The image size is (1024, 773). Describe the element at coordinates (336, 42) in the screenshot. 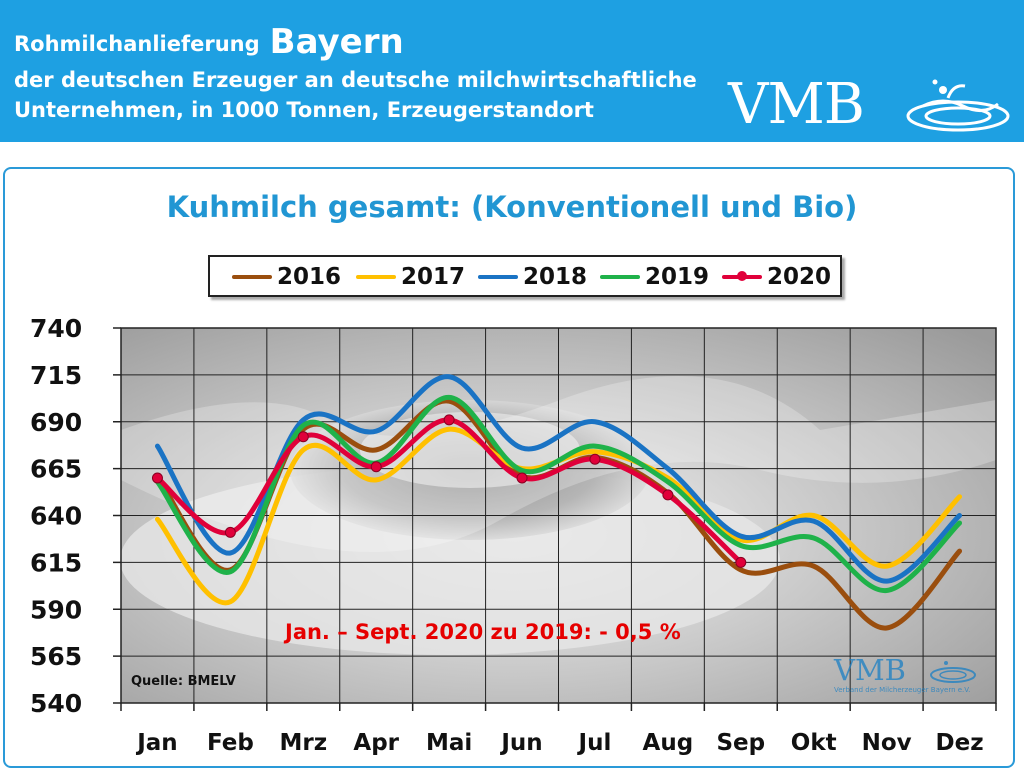

I see `header-region: Bayern` at that location.